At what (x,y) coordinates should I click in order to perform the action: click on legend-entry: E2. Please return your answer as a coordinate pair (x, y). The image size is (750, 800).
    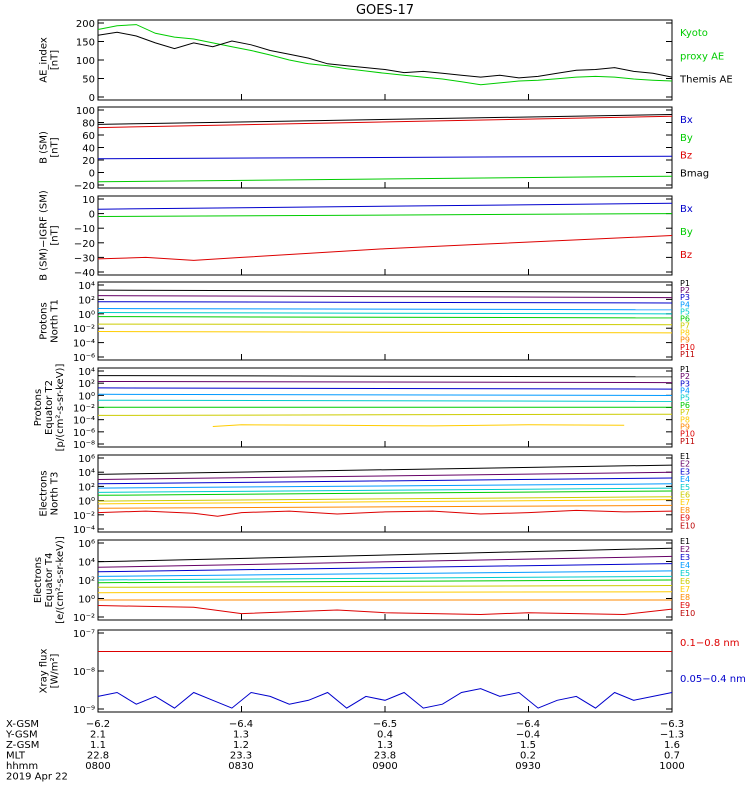
    Looking at the image, I should click on (685, 549).